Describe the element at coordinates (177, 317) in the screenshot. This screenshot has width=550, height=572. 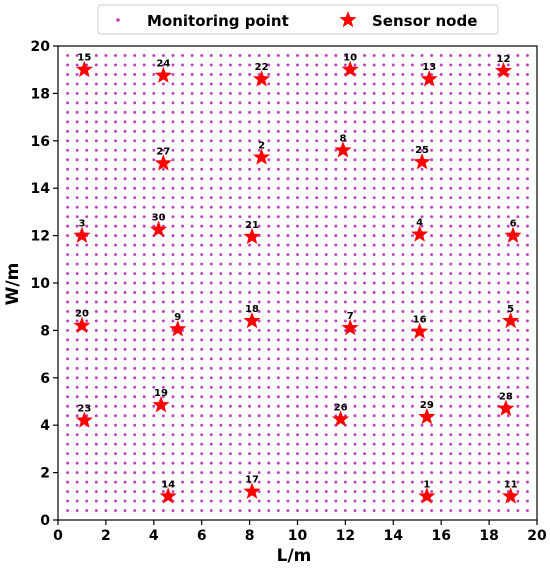
I see `sensor-node-label-9: 9` at that location.